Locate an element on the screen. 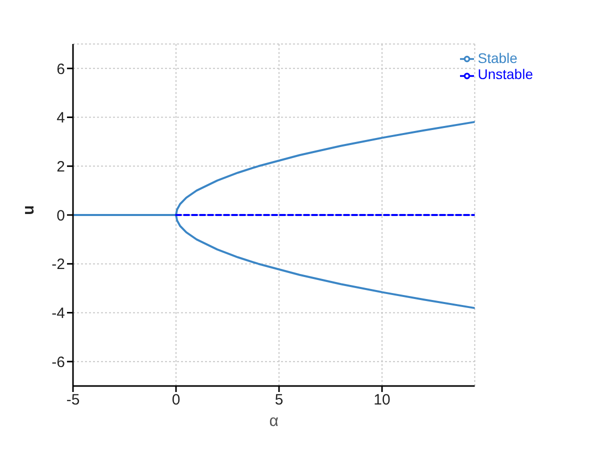 The image size is (601, 454). x-tick-label: 10 is located at coordinates (382, 400).